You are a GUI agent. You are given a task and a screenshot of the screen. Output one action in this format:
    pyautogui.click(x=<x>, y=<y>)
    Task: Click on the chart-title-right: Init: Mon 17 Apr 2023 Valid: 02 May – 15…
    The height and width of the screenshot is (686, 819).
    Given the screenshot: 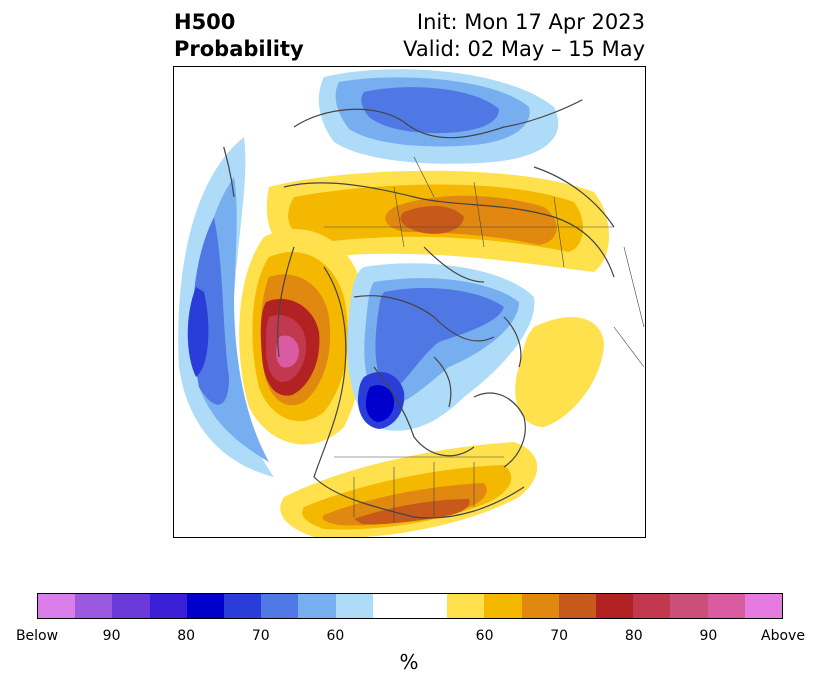 What is the action you would take?
    pyautogui.click(x=524, y=36)
    